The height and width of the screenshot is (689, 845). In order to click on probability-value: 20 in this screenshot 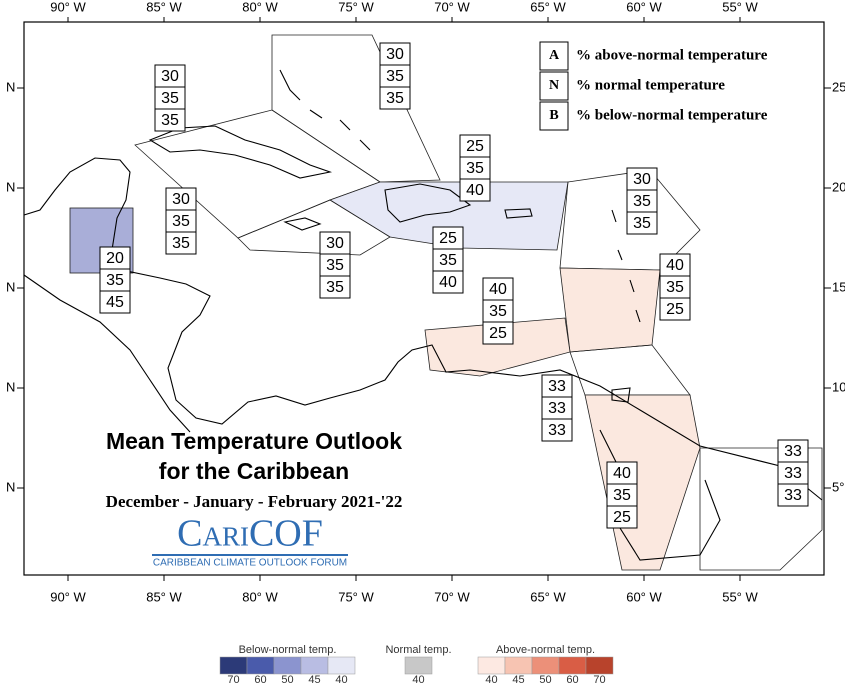, I will do `click(115, 258)`.